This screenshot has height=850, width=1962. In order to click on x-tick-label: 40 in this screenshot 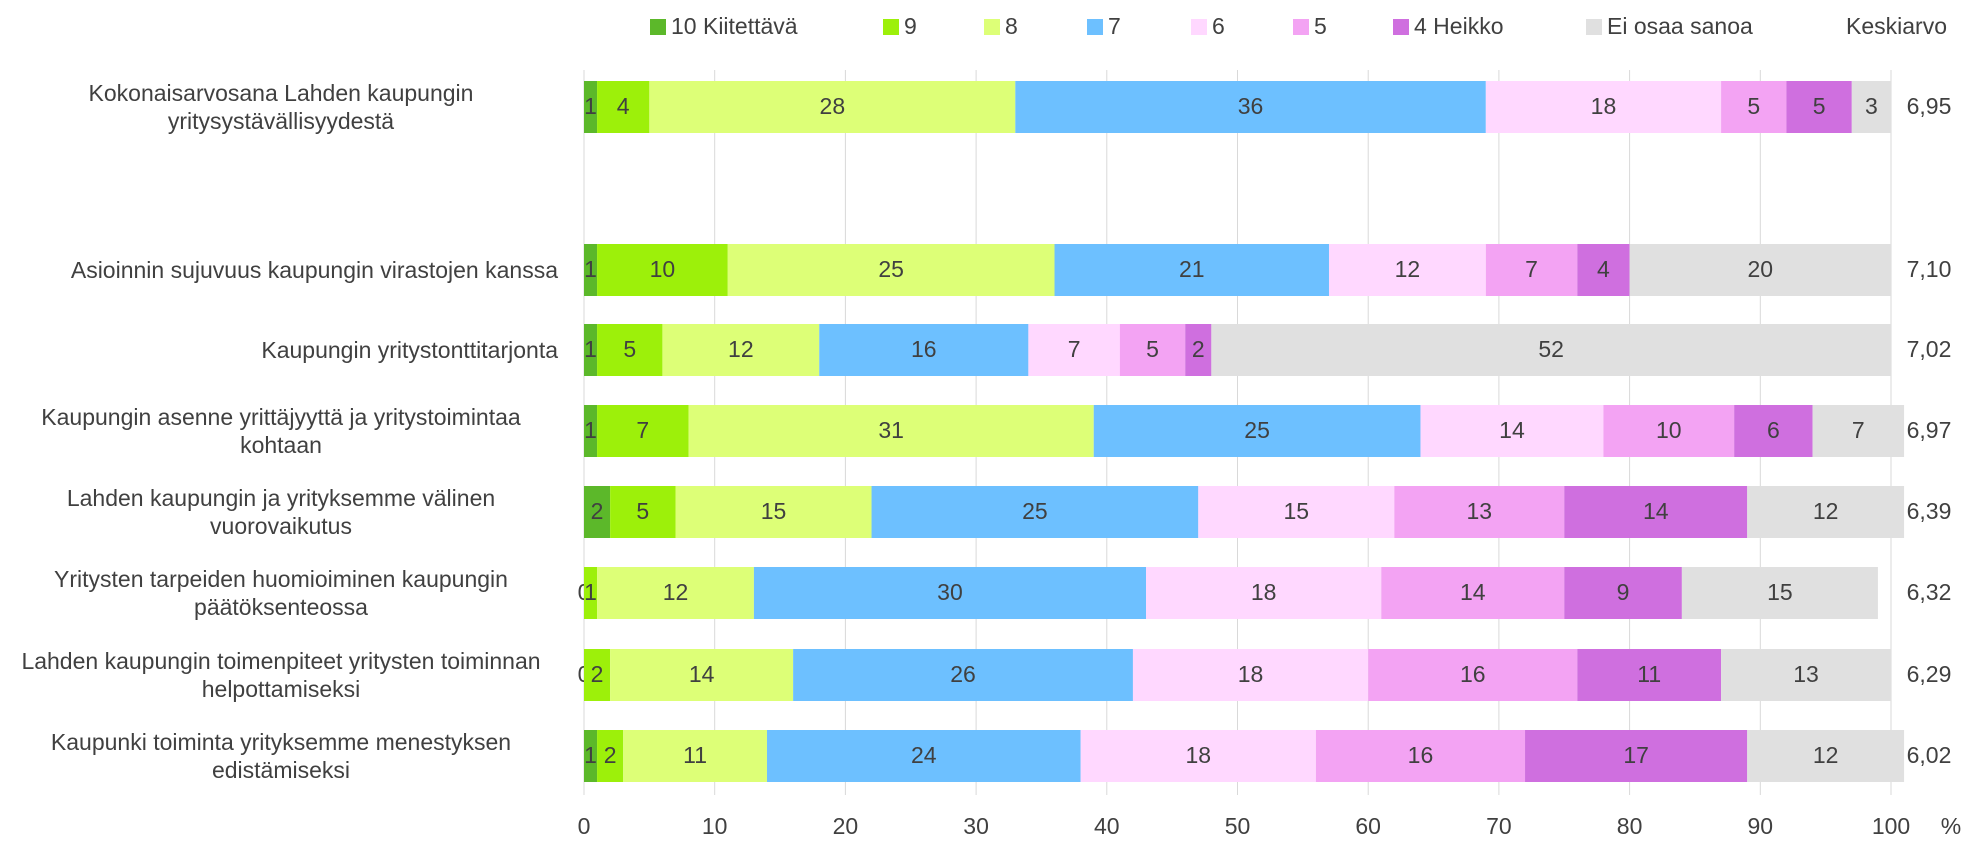, I will do `click(1107, 826)`.